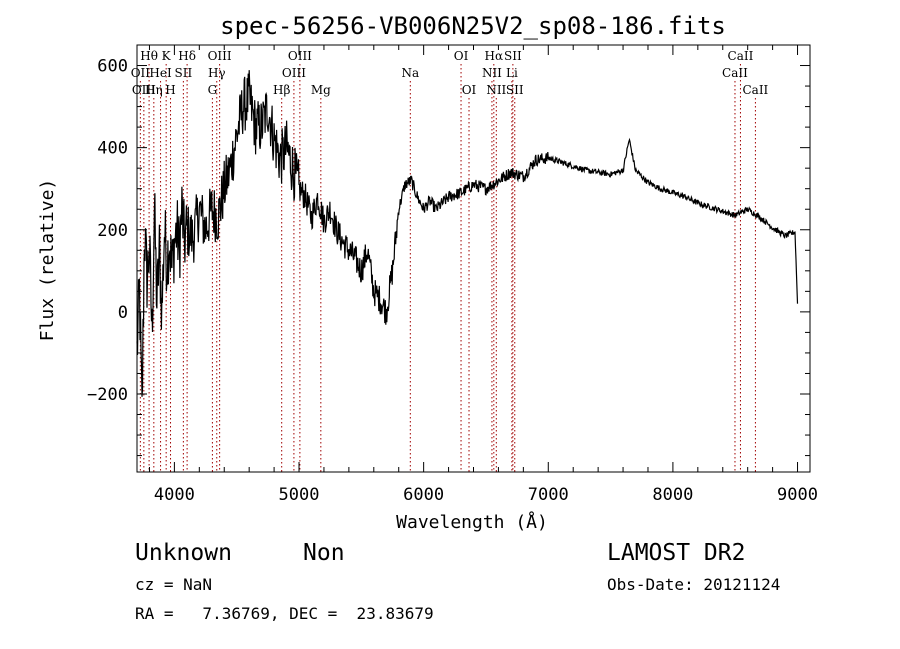 This screenshot has height=649, width=900. What do you see at coordinates (47, 260) in the screenshot?
I see `y-axis-label: Flux (relative)` at bounding box center [47, 260].